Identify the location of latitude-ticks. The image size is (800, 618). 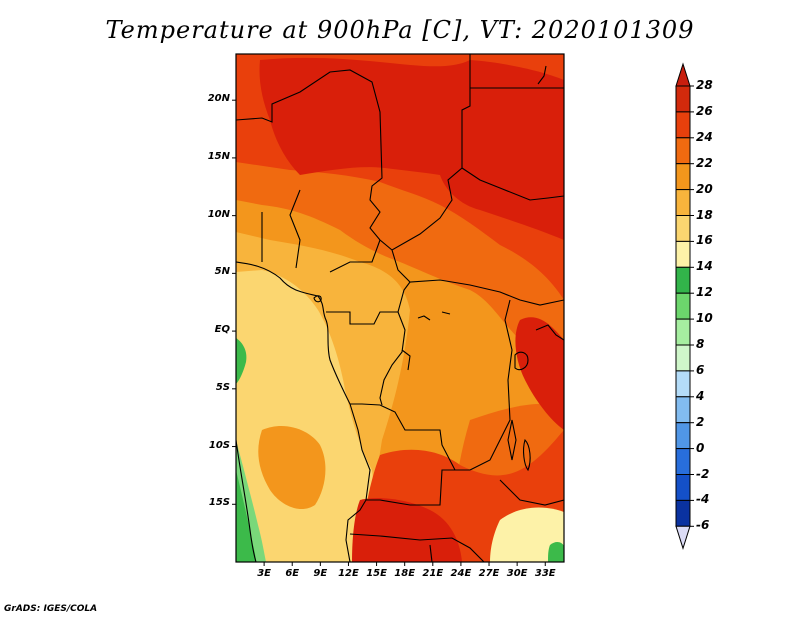
(234, 302).